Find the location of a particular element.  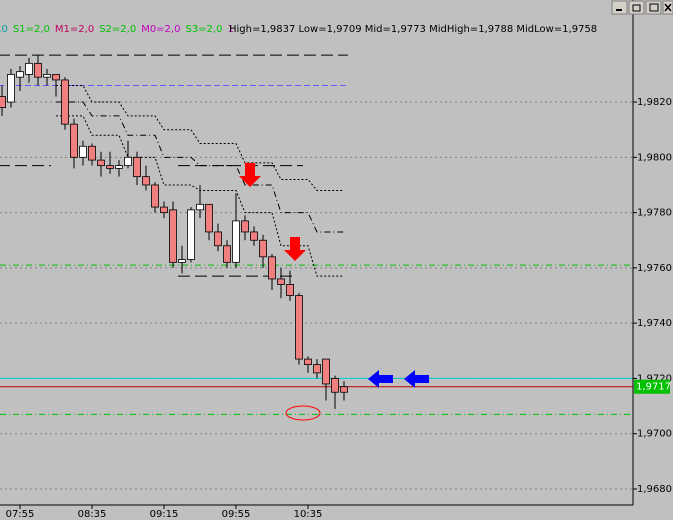

y-tick-label: 1,9780 is located at coordinates (654, 213).